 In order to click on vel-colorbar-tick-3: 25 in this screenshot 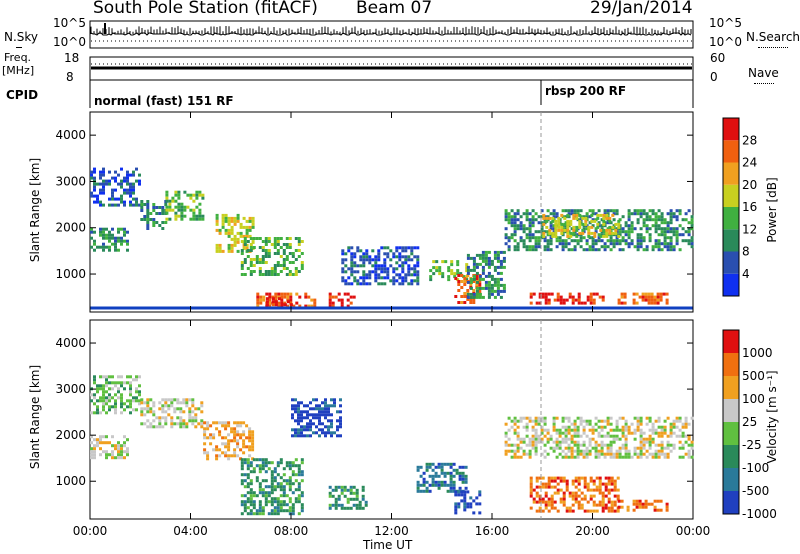, I will do `click(749, 422)`.